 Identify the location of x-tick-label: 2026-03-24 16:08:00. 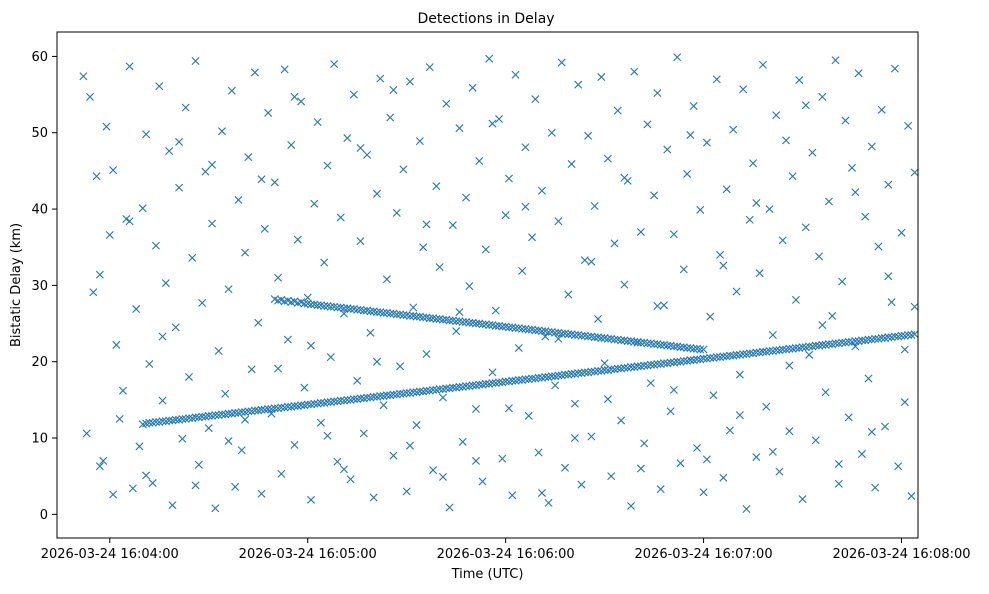
(901, 554).